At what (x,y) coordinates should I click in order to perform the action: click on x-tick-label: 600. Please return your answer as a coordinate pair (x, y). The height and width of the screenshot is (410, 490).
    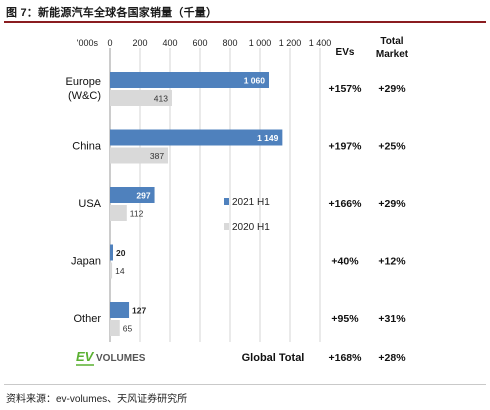
    Looking at the image, I should click on (199, 43).